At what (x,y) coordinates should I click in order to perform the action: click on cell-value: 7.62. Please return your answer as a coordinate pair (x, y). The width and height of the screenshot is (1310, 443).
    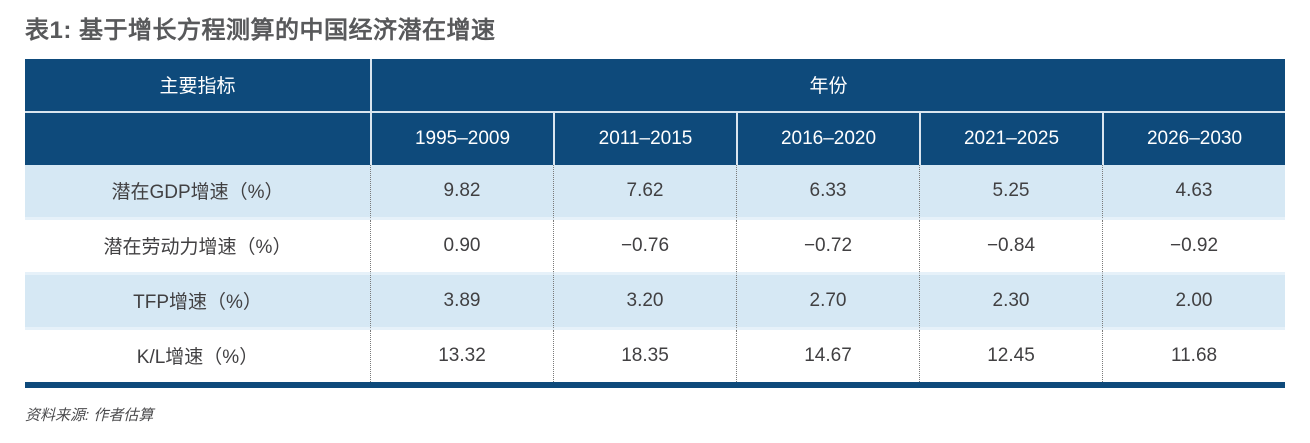
    Looking at the image, I should click on (644, 192).